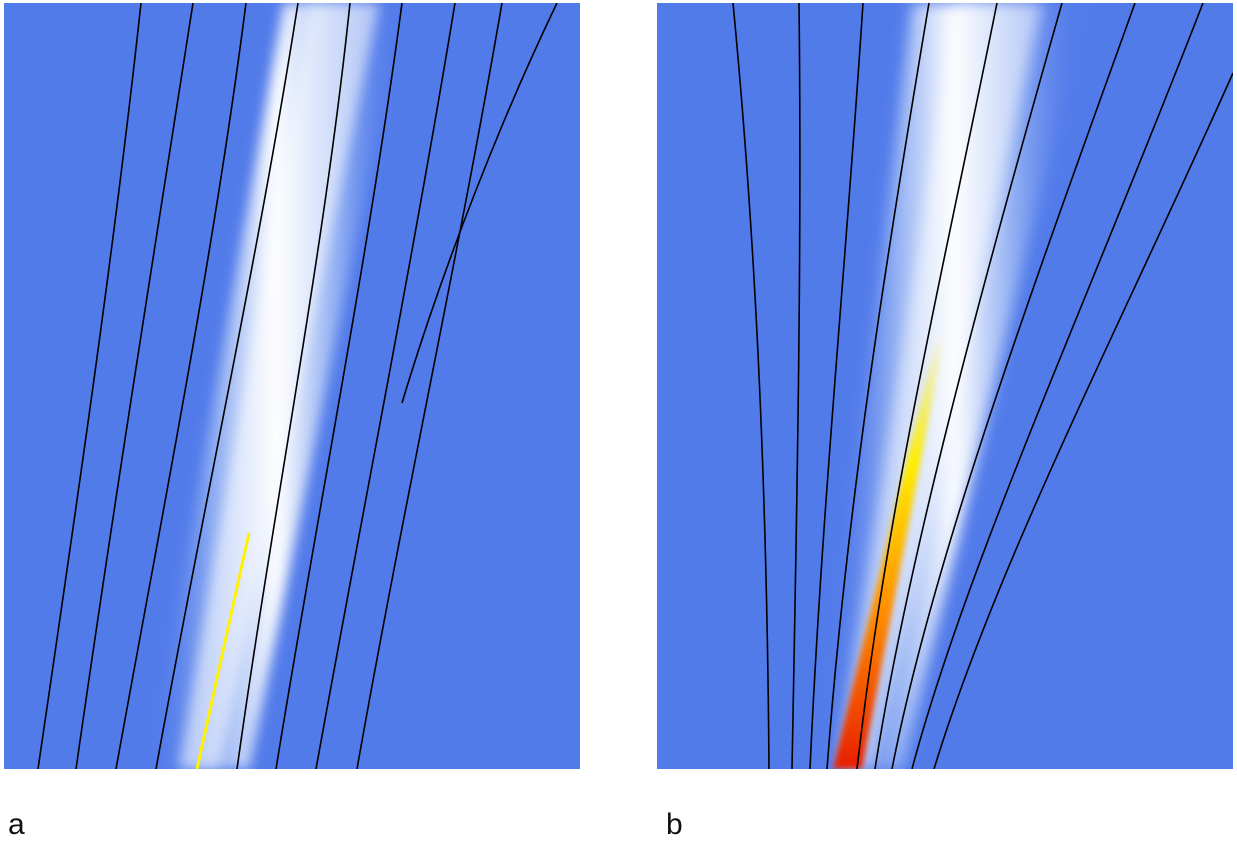 The height and width of the screenshot is (842, 1237). What do you see at coordinates (223, 650) in the screenshot?
I see `highlight-line-a` at bounding box center [223, 650].